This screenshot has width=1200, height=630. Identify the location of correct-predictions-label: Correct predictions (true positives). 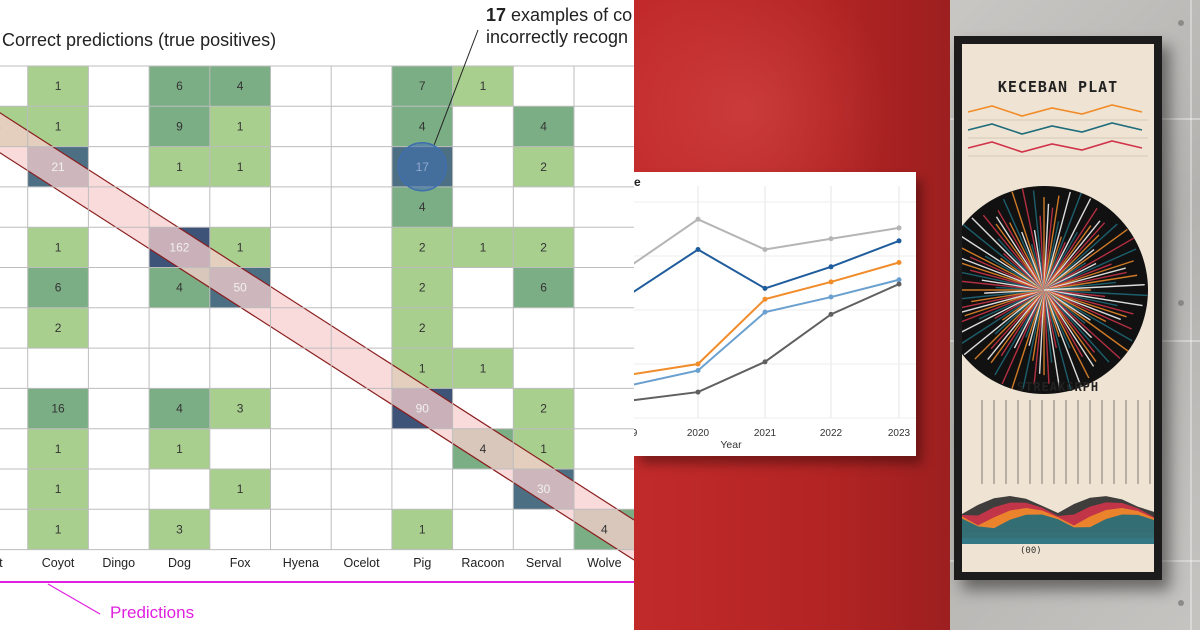
(139, 40).